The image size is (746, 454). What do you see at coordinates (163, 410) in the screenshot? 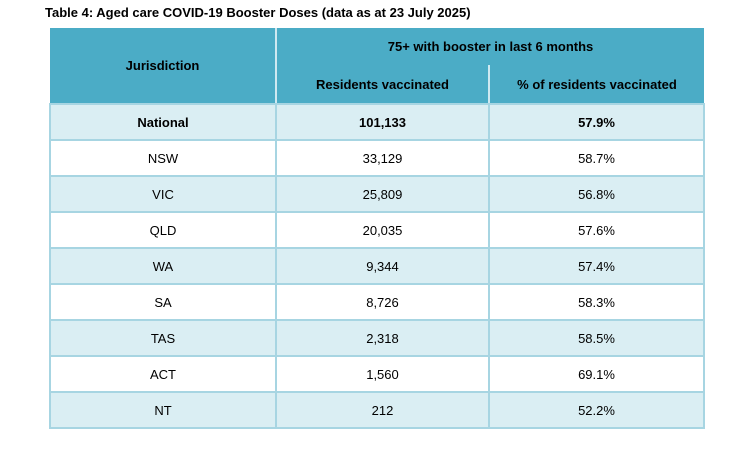
I see `jurisdiction-cell: NT` at bounding box center [163, 410].